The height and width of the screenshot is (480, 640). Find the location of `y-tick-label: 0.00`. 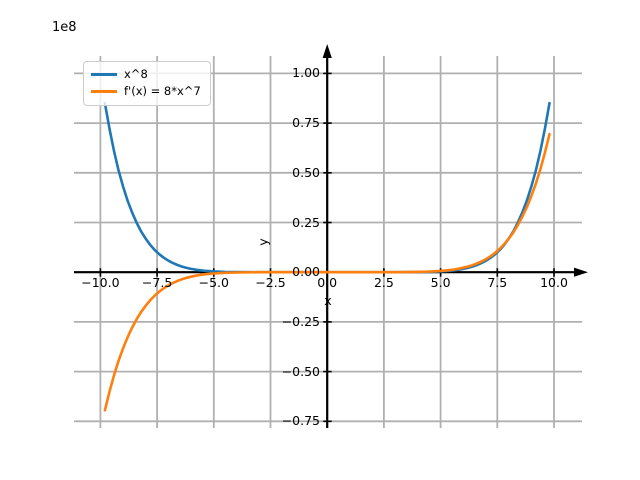

y-tick-label: 0.00 is located at coordinates (306, 271).